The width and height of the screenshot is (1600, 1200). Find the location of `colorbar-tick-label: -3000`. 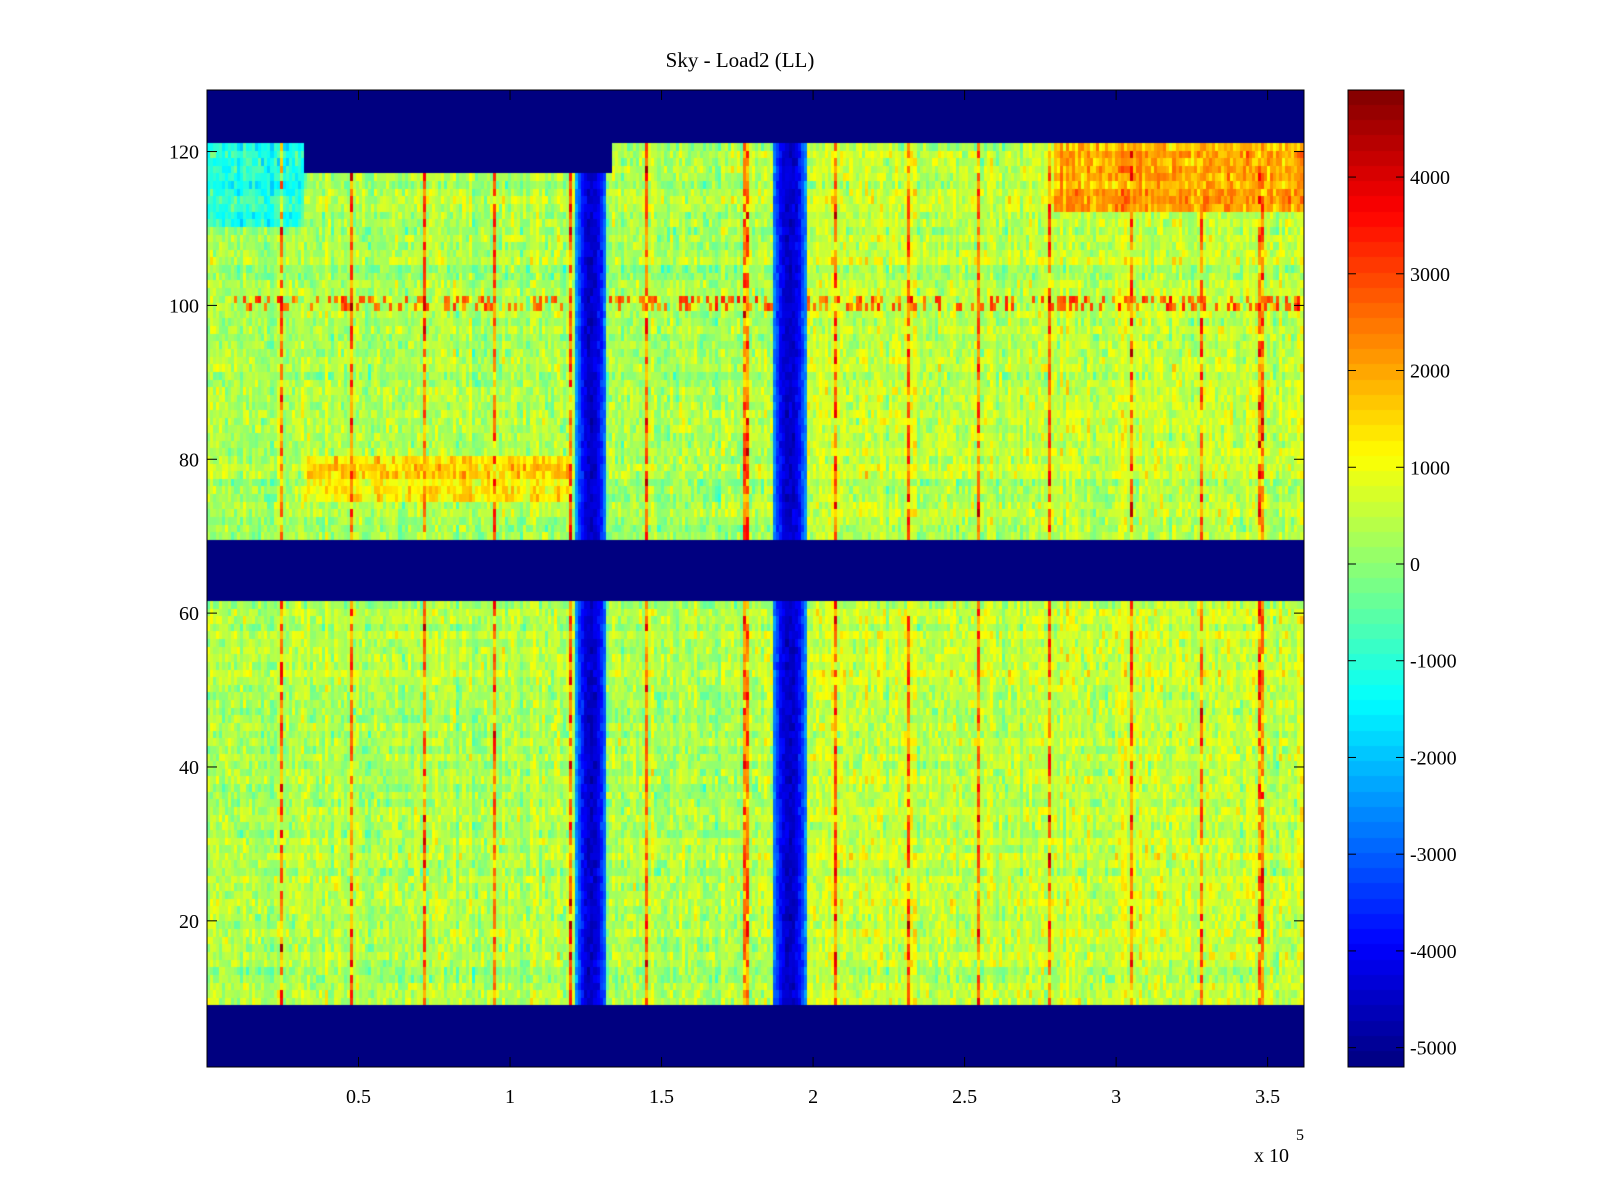

colorbar-tick-label: -3000 is located at coordinates (1433, 855).